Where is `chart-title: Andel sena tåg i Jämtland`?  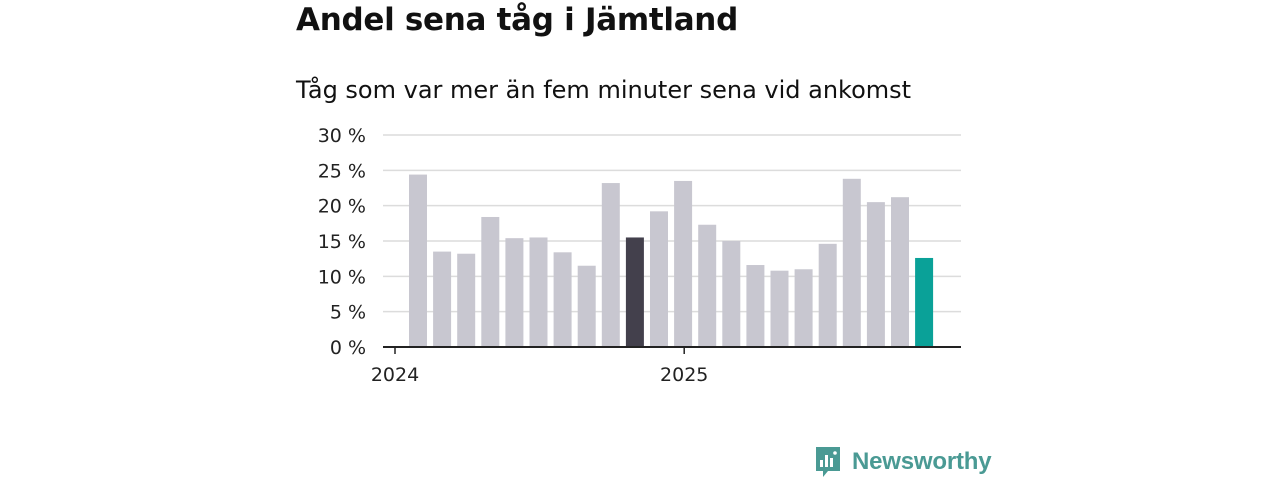
chart-title: Andel sena tåg i Jämtland is located at coordinates (517, 20).